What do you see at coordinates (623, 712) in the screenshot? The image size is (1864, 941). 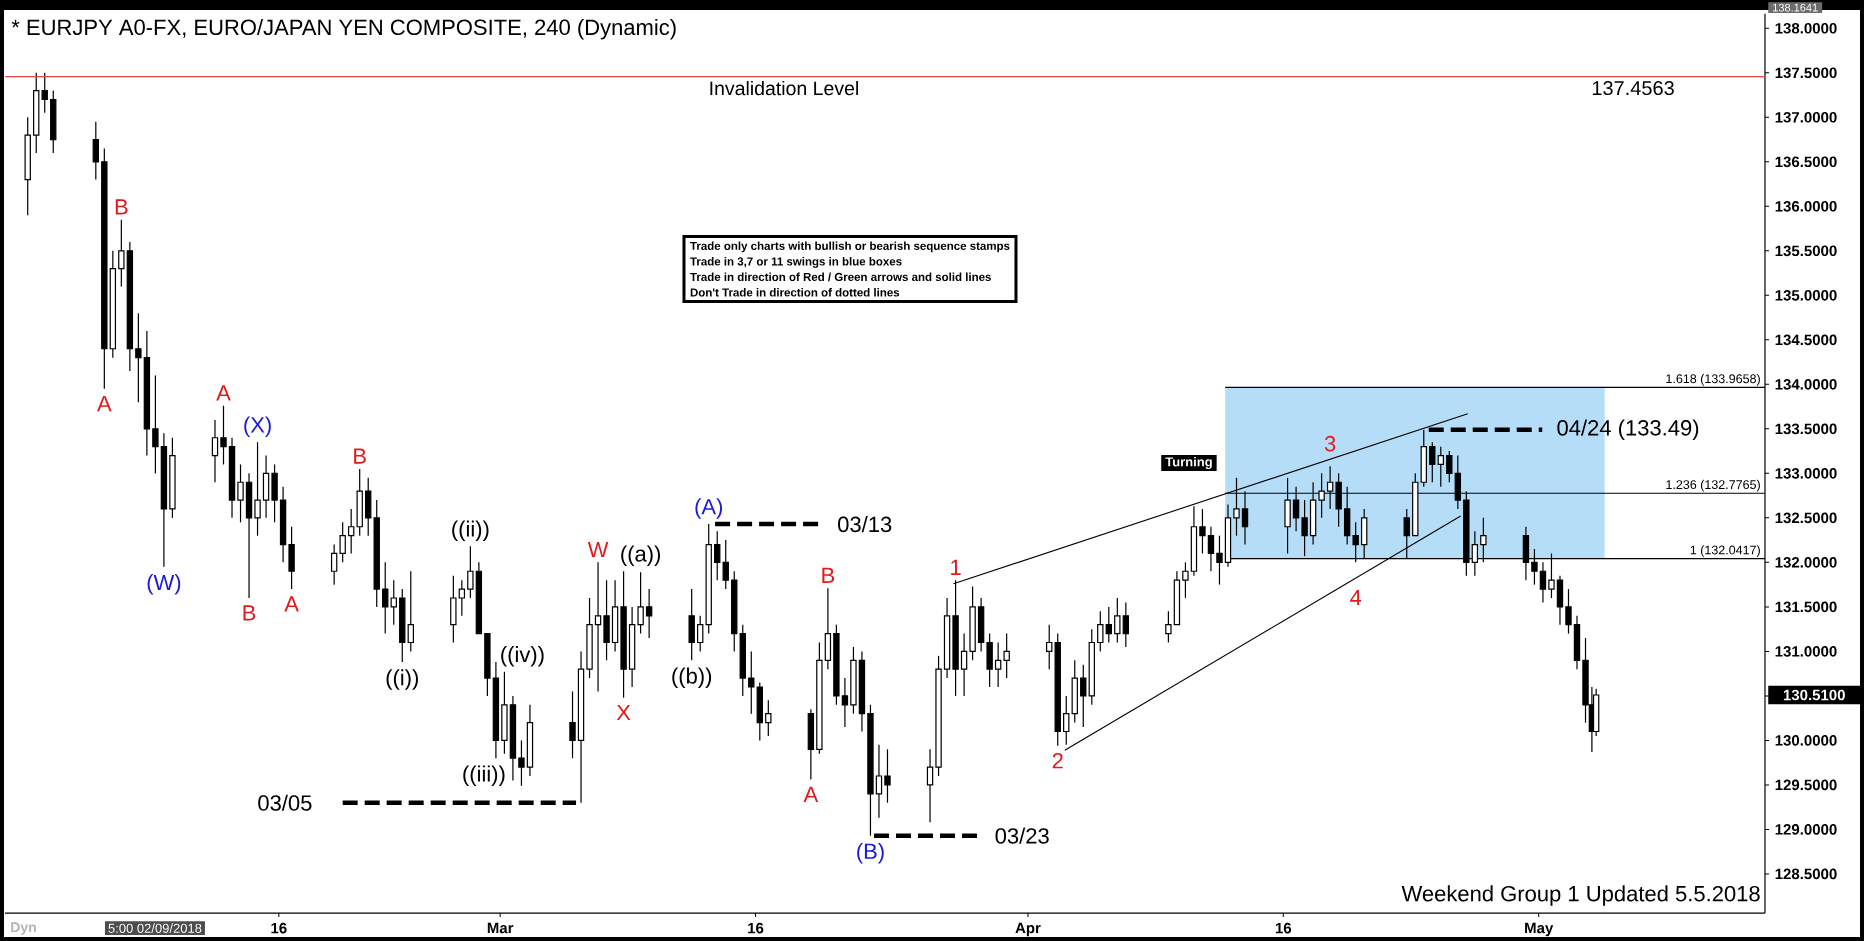 I see `annotation: X` at bounding box center [623, 712].